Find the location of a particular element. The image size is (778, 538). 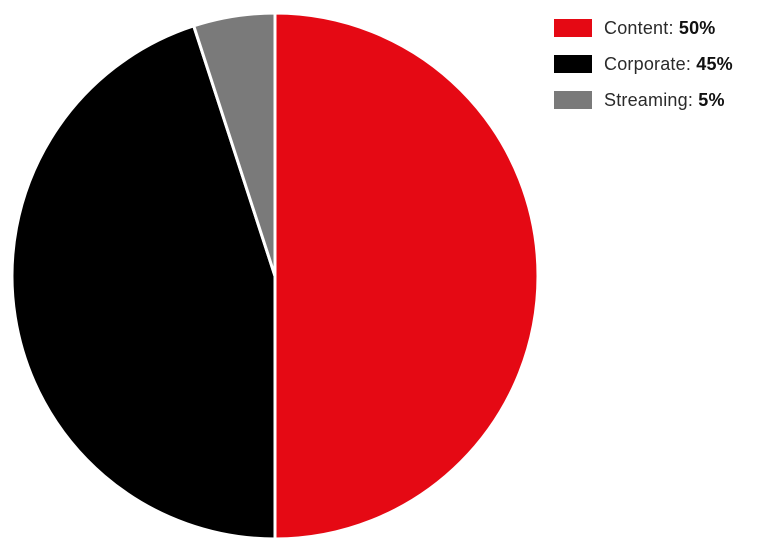

legend-item-corporate: Corporate: 45% is located at coordinates (643, 64).